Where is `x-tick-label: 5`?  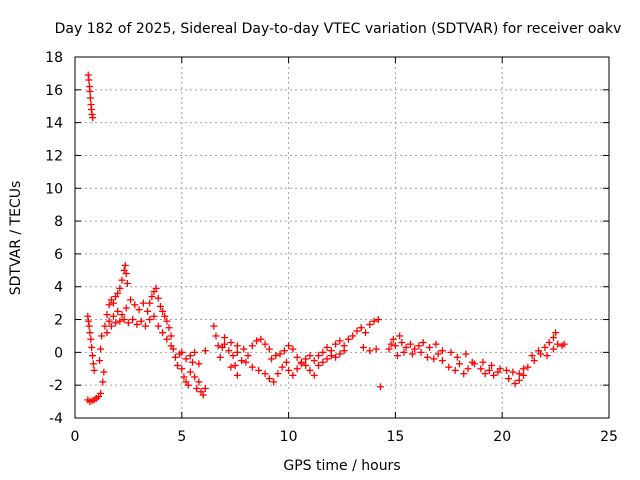 x-tick-label: 5 is located at coordinates (181, 437).